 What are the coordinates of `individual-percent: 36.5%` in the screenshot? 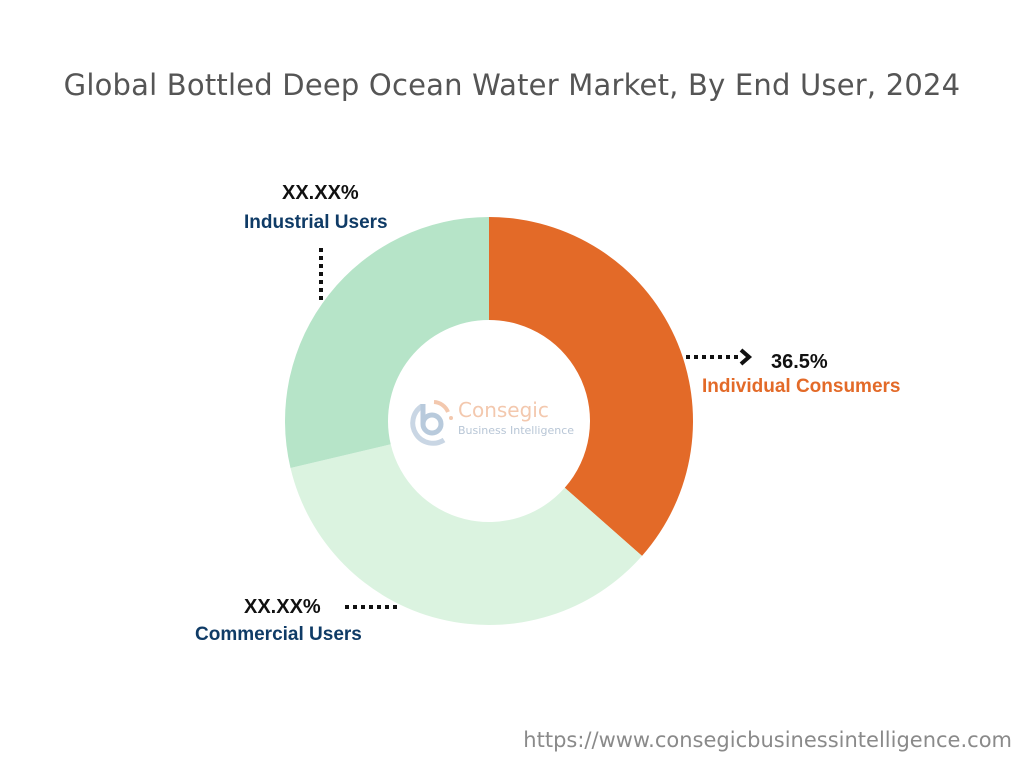 It's located at (799, 362).